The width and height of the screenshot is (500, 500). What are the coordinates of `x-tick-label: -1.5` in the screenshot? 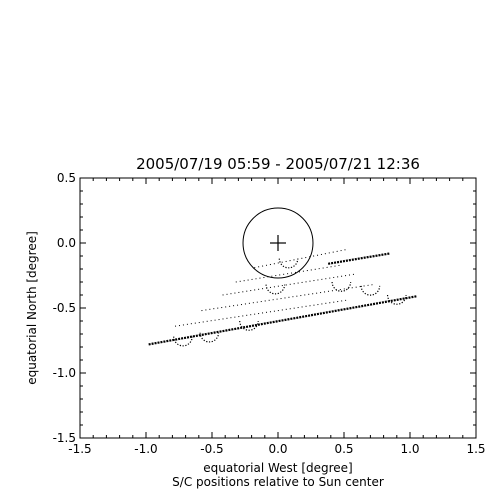 It's located at (79, 449).